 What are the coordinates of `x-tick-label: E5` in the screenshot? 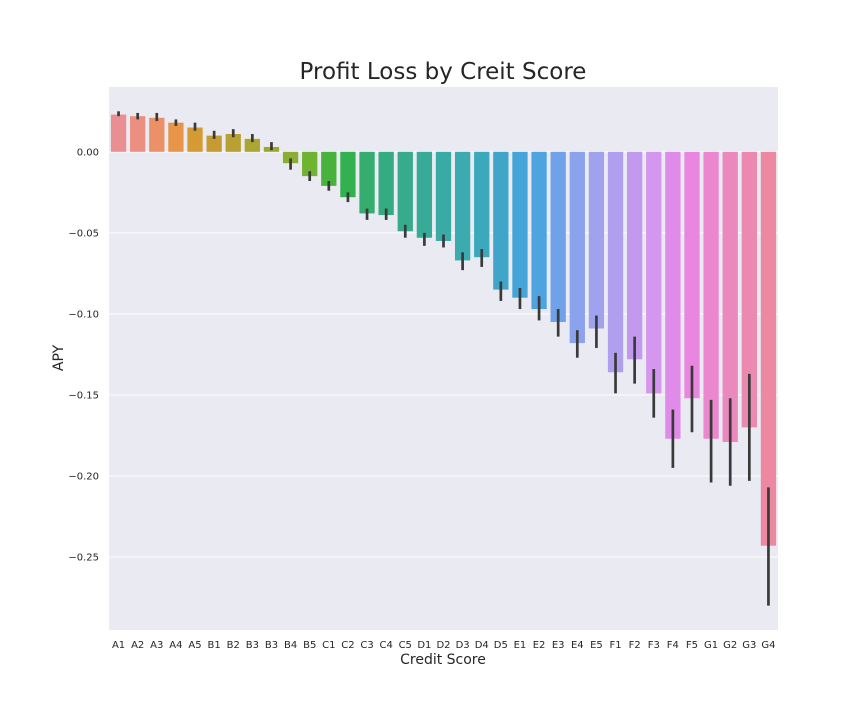 It's located at (596, 645).